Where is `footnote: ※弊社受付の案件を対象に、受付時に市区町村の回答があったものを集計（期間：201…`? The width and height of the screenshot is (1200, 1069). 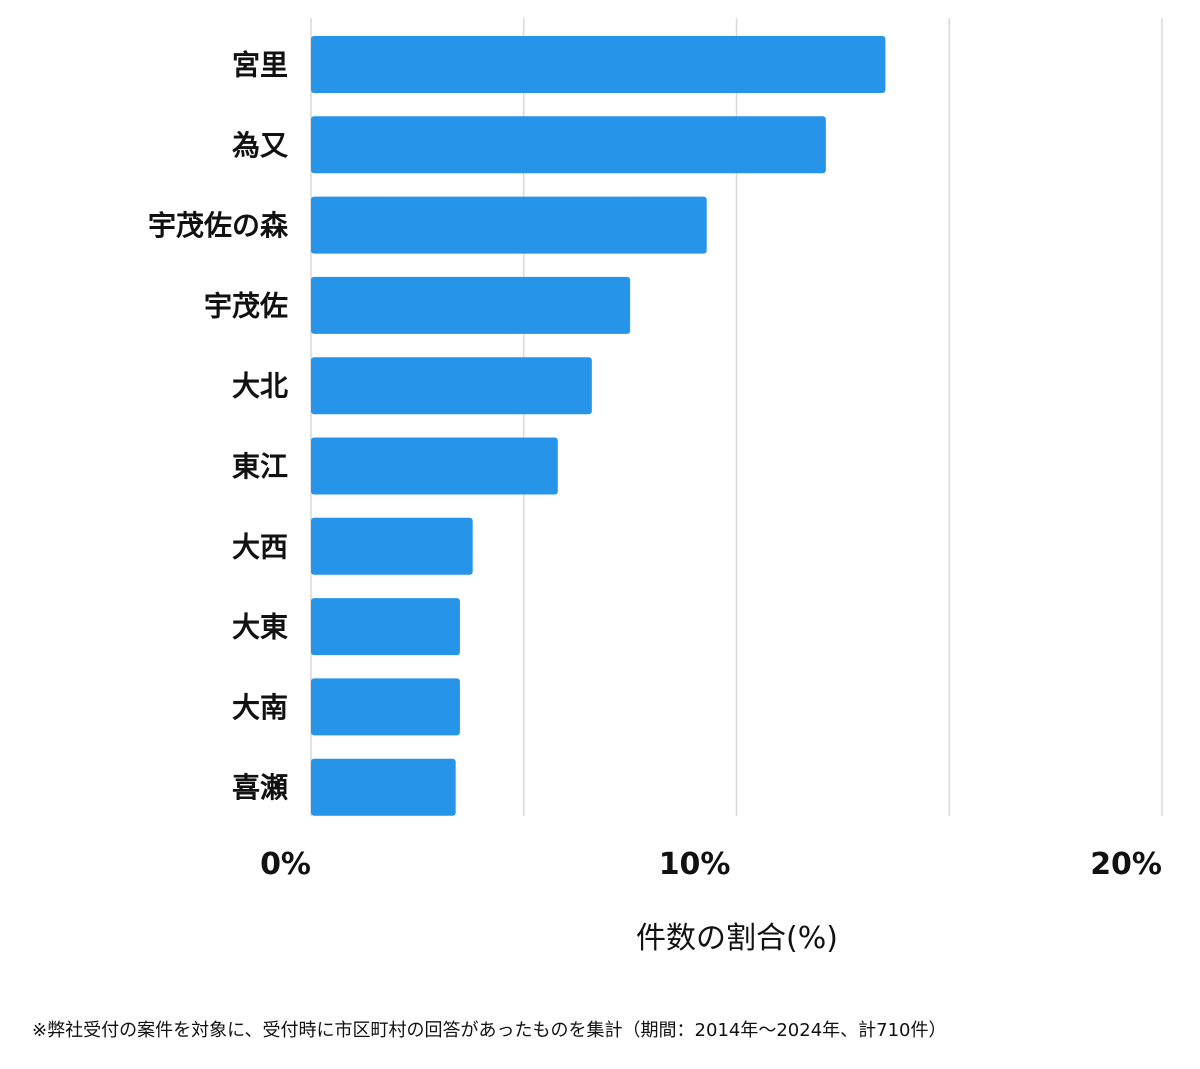 footnote: ※弊社受付の案件を対象に、受付時に市区町村の回答があったものを集計（期間：201… is located at coordinates (489, 1030).